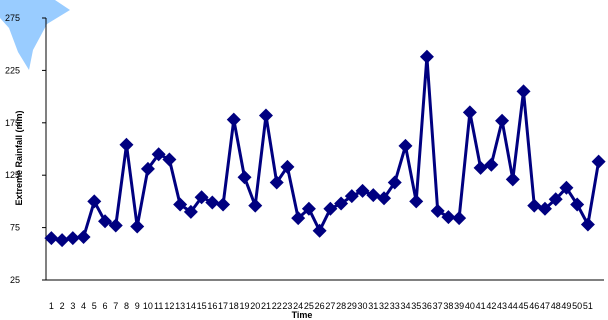  What do you see at coordinates (330, 306) in the screenshot?
I see `x-tick-label: 27` at bounding box center [330, 306].